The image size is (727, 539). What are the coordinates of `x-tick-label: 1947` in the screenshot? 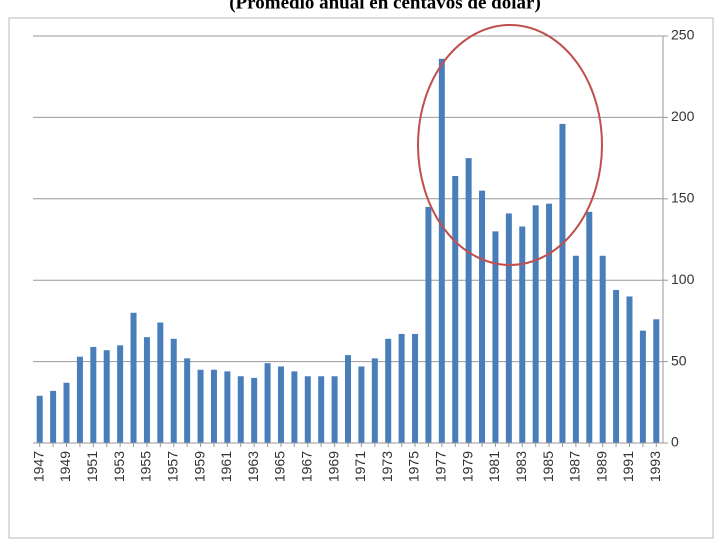 It's located at (38, 466).